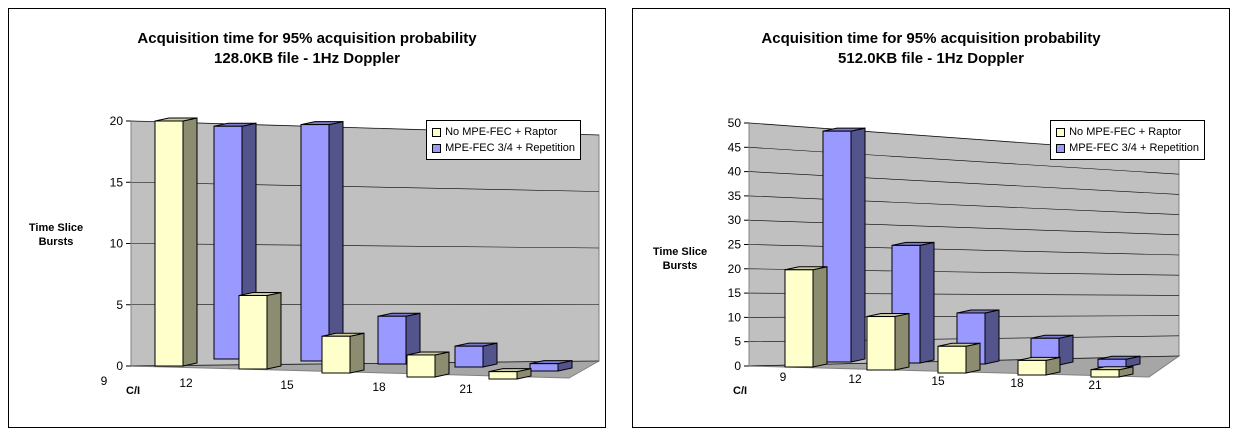  Describe the element at coordinates (735, 123) in the screenshot. I see `y-tick-label: 50` at that location.